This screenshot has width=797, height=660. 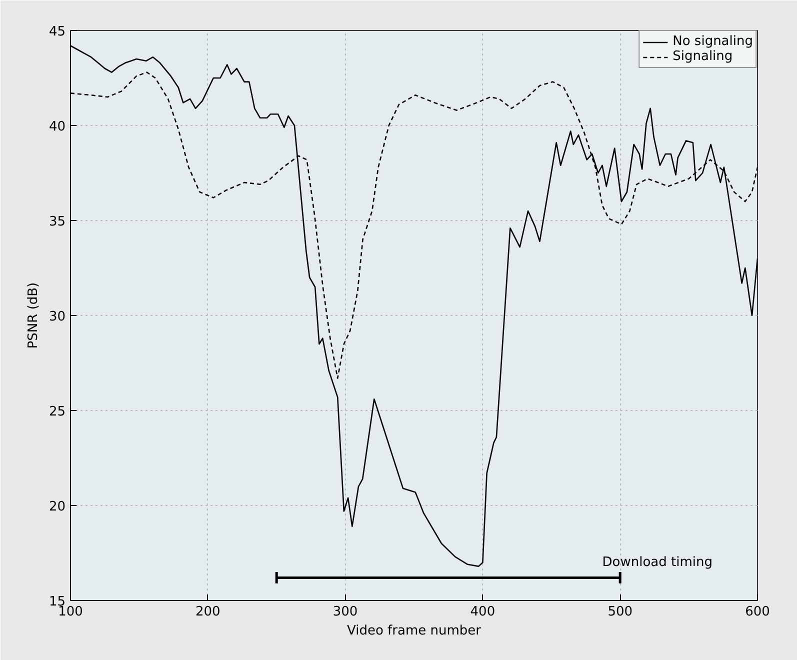 What do you see at coordinates (345, 612) in the screenshot?
I see `x-tick-label: 300` at bounding box center [345, 612].